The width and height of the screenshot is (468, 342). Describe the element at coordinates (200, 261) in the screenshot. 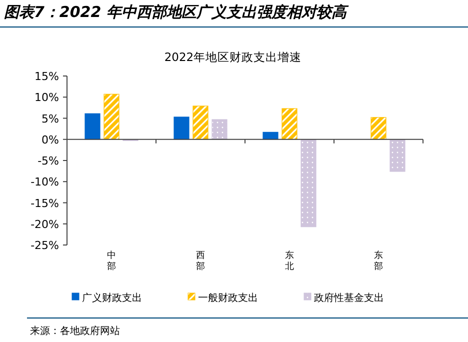

I see `x-tick-label: 西部` at that location.